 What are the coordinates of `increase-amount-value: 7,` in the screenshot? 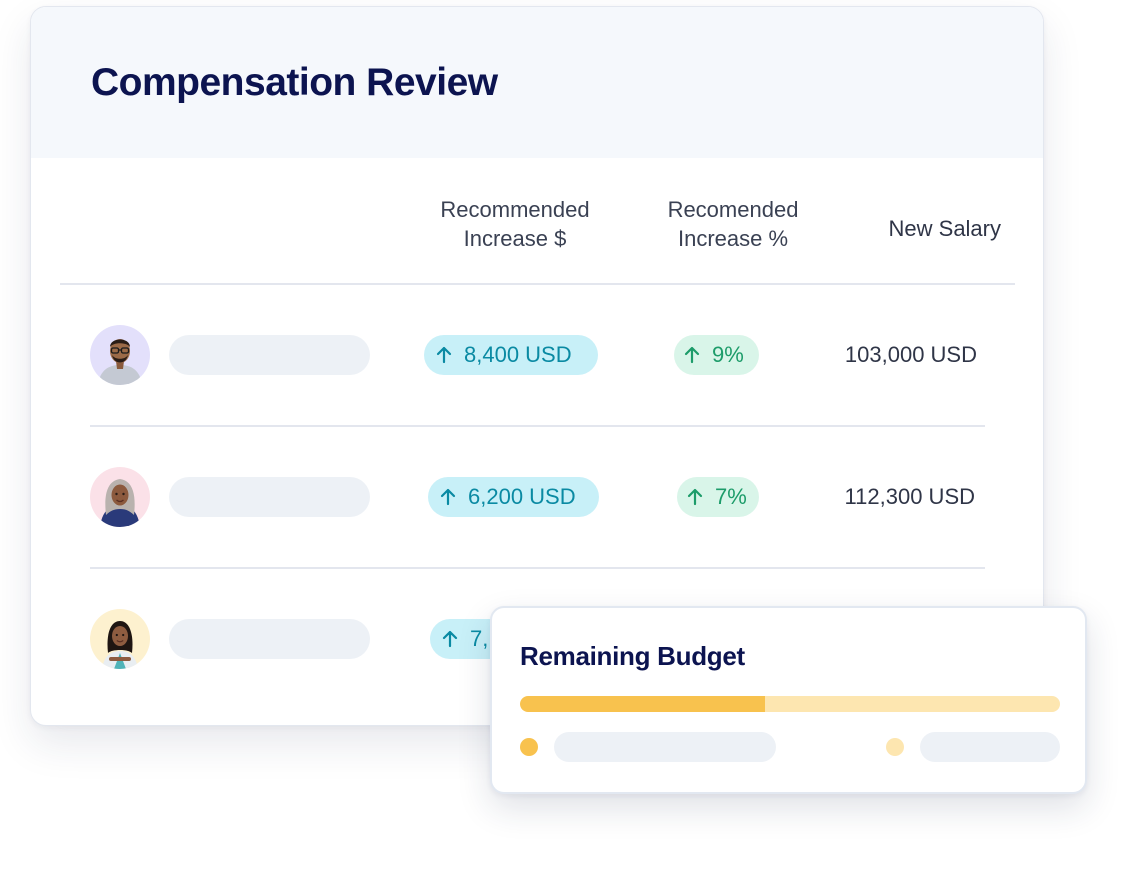 It's located at (479, 638).